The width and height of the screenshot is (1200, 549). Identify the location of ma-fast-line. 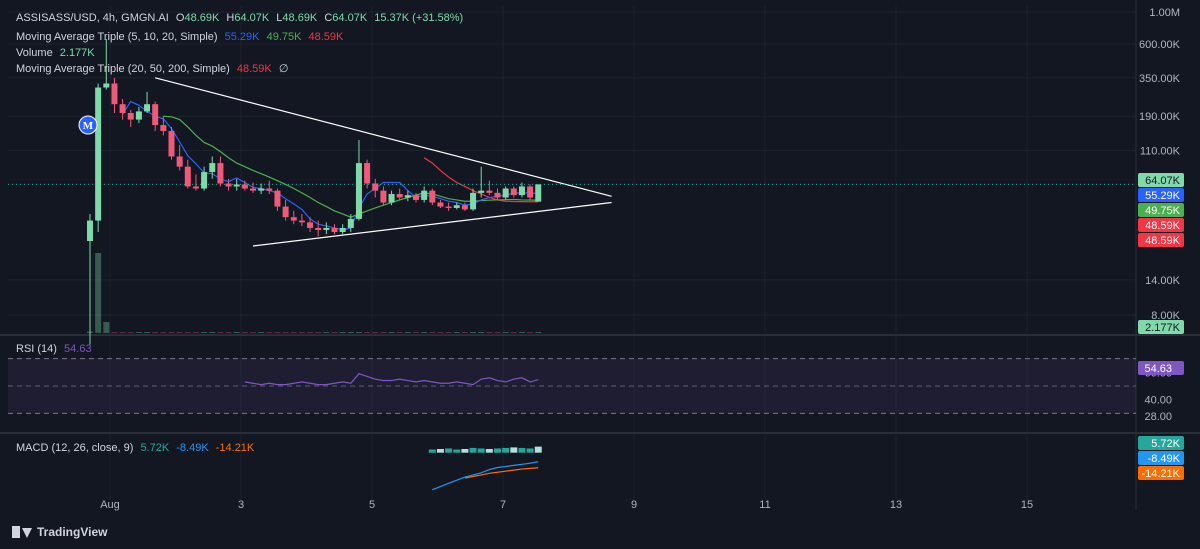
(330, 165).